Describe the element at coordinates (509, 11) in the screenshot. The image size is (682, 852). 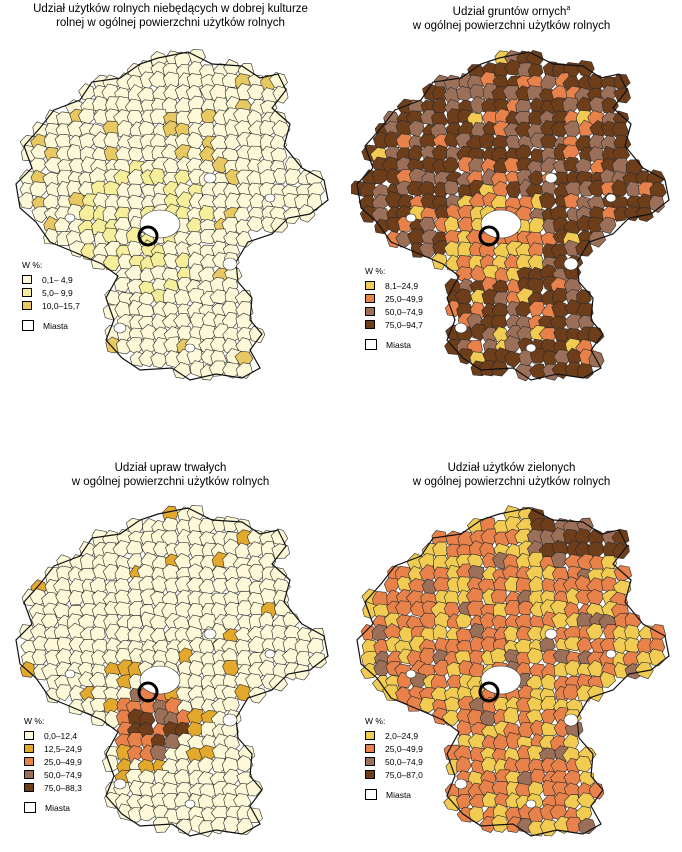
I see `map-title-line1: Udział gruntów ornych` at that location.